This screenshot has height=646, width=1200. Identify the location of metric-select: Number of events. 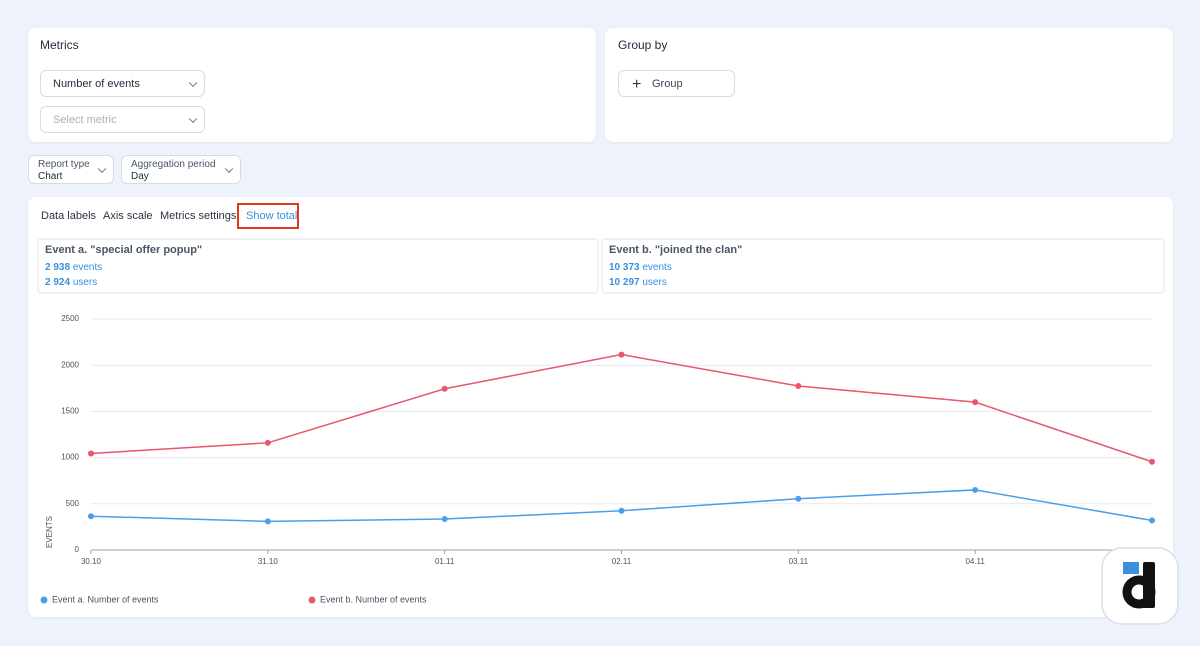
(122, 83).